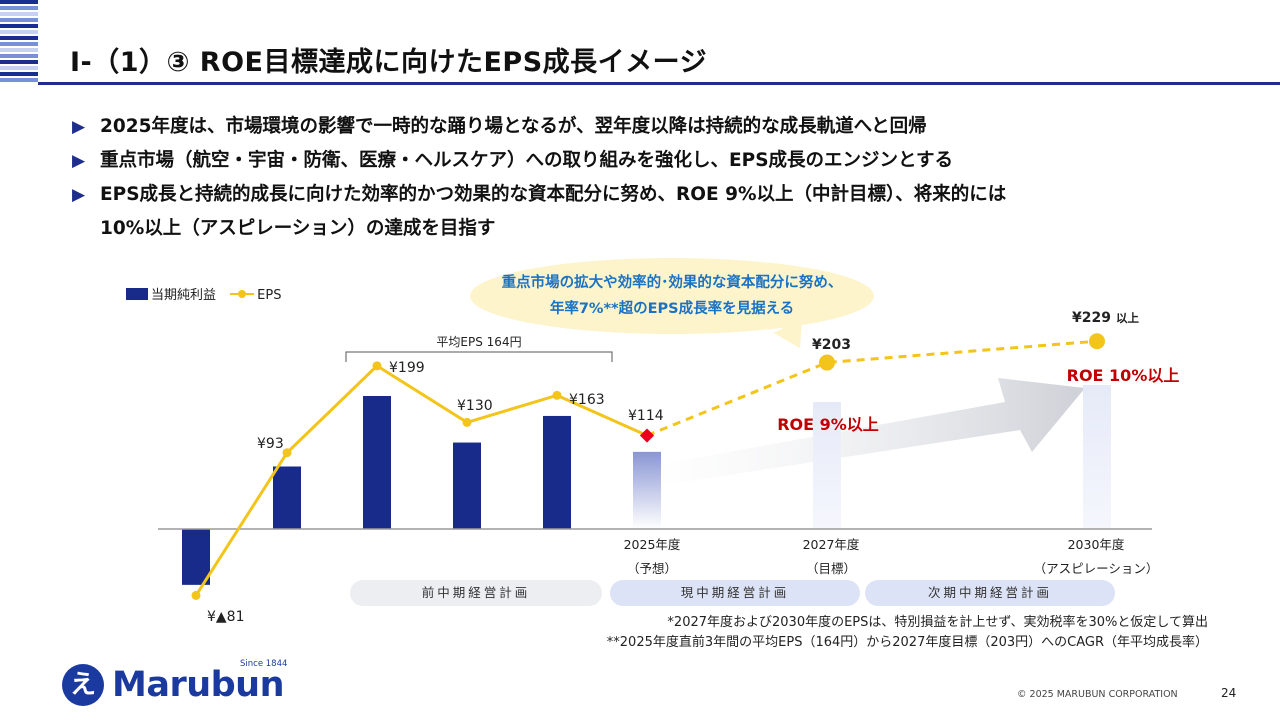 This screenshot has width=1280, height=720. Describe the element at coordinates (476, 593) in the screenshot. I see `plan-previous: 前中期経営計画` at that location.